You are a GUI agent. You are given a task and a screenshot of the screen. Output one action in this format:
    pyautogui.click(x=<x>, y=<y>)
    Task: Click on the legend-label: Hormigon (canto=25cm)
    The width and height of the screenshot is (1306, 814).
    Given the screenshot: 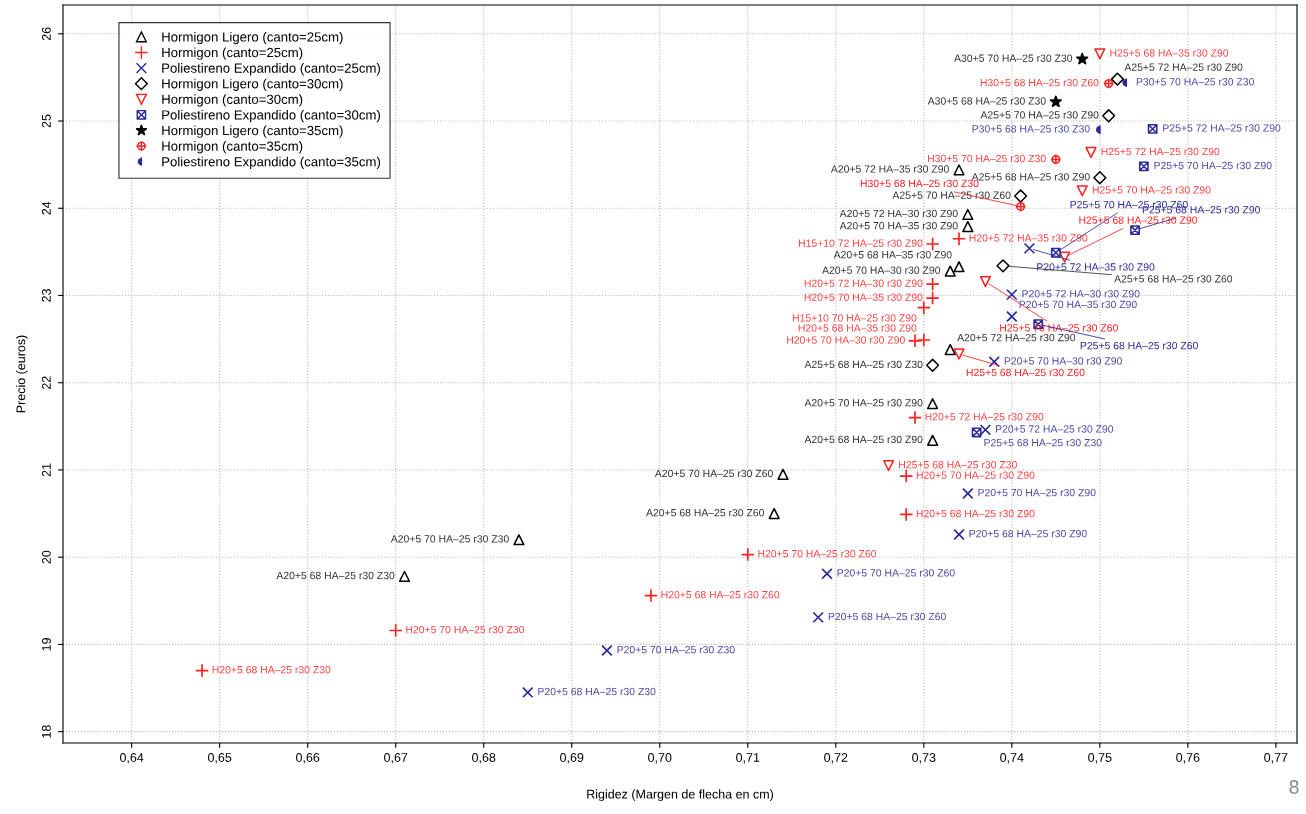 What is the action you would take?
    pyautogui.click(x=232, y=53)
    